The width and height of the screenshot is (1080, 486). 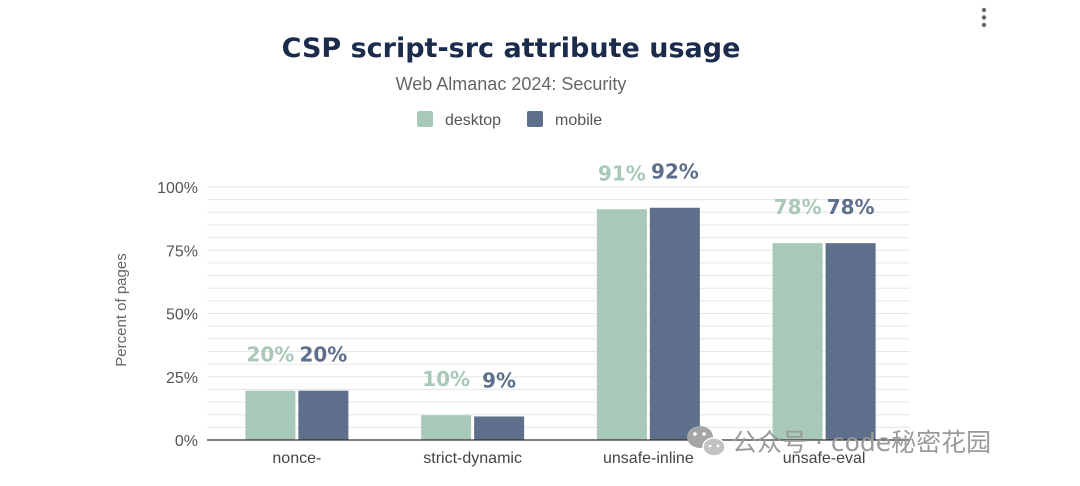 What do you see at coordinates (296, 458) in the screenshot?
I see `category-label: nonce-` at bounding box center [296, 458].